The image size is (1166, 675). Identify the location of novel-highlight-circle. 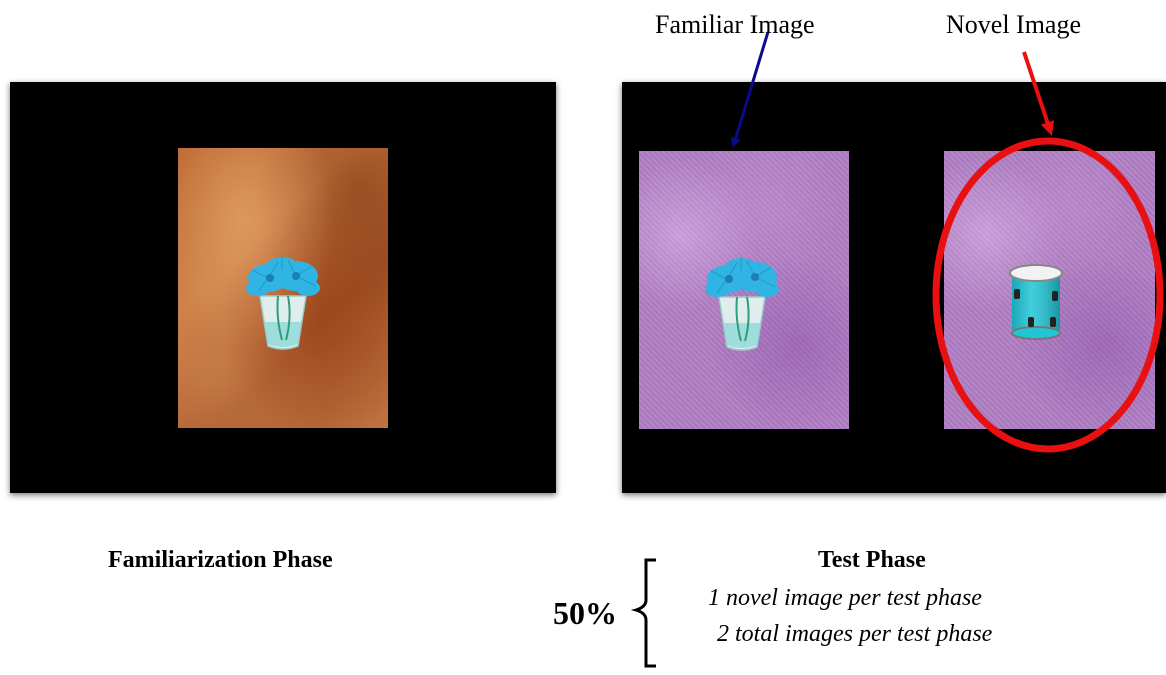
(1048, 295).